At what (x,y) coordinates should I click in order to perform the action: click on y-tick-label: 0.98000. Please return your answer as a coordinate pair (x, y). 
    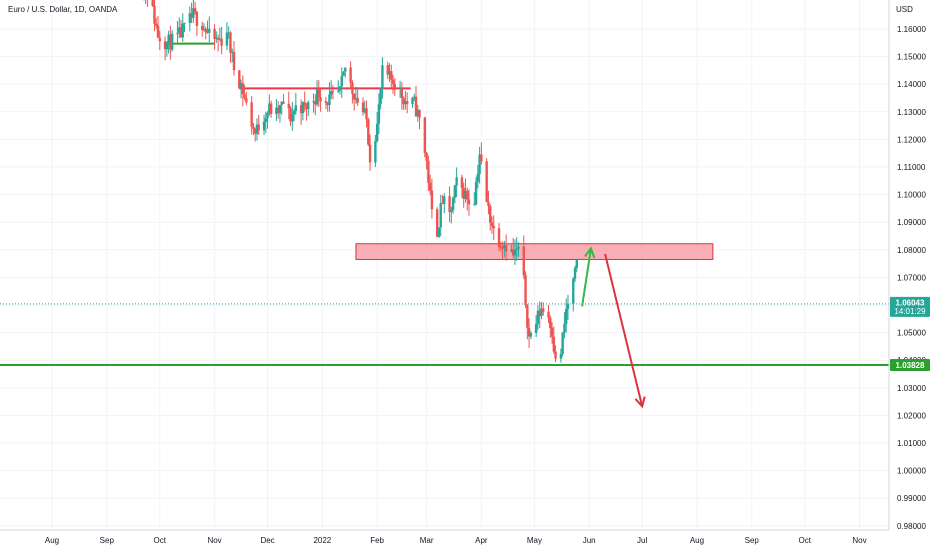
    Looking at the image, I should click on (911, 526).